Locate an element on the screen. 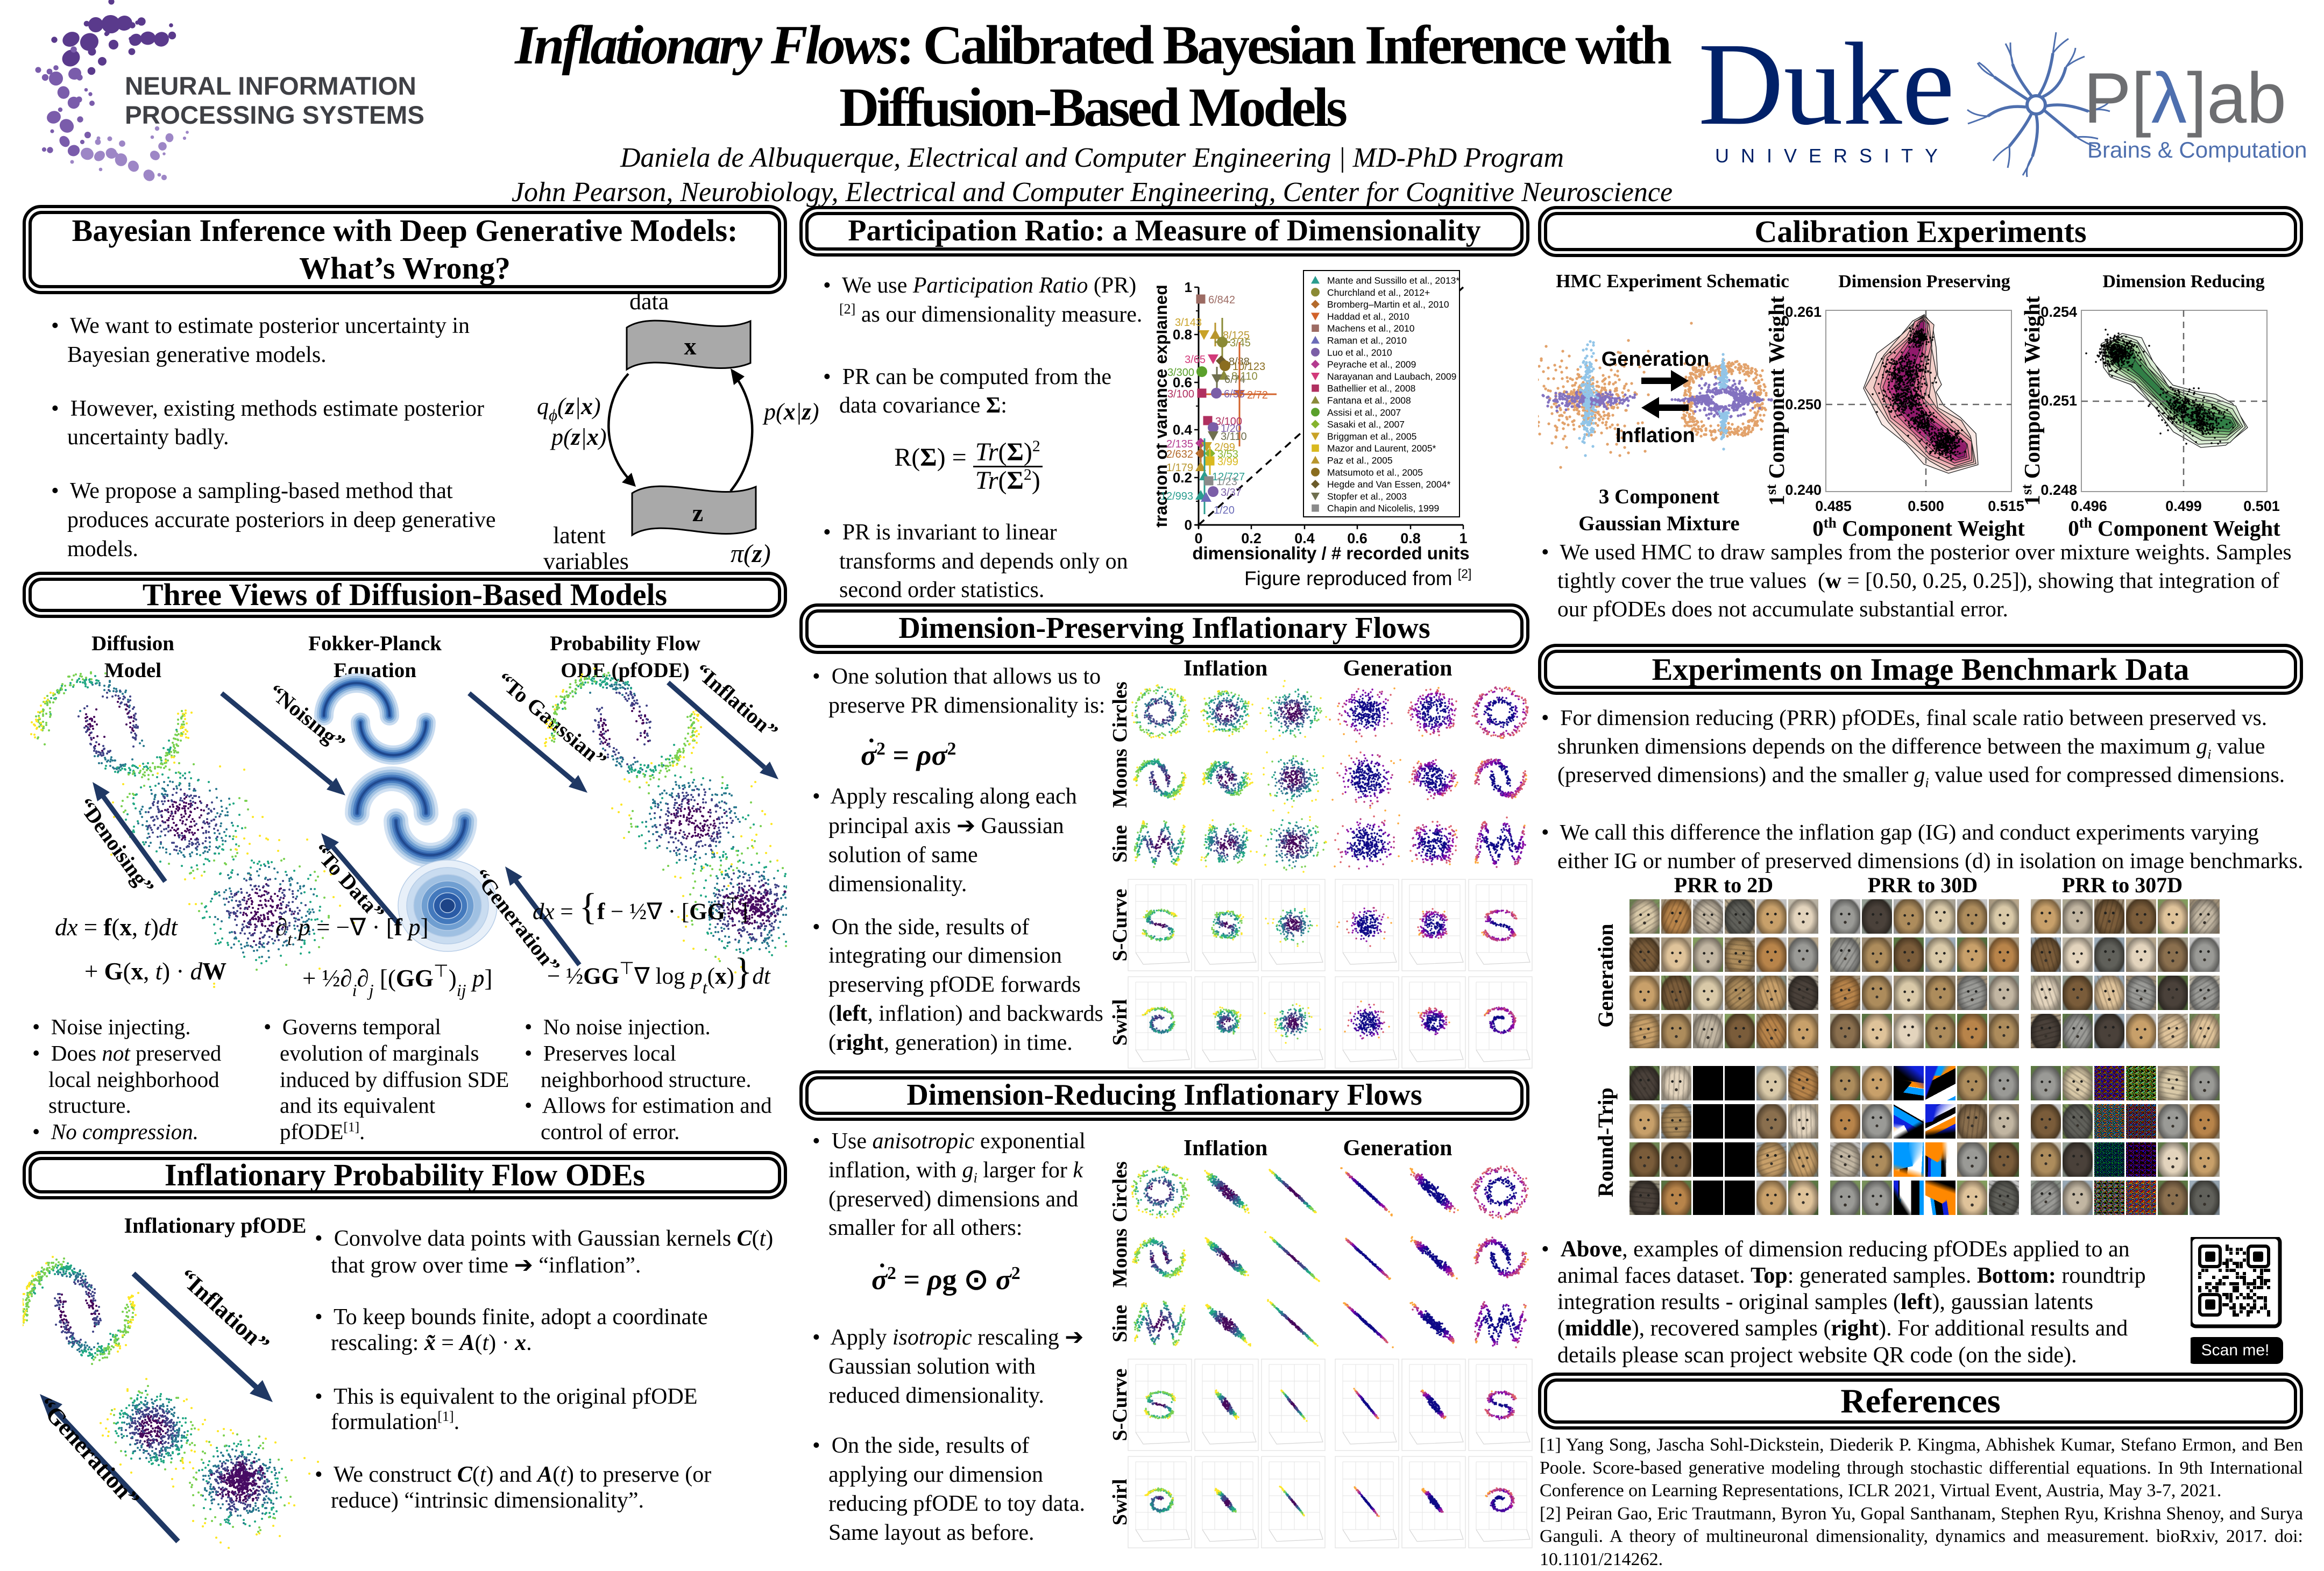 This screenshot has width=2324, height=1571. svg-text: Fantana et al., 2008 is located at coordinates (1369, 400).